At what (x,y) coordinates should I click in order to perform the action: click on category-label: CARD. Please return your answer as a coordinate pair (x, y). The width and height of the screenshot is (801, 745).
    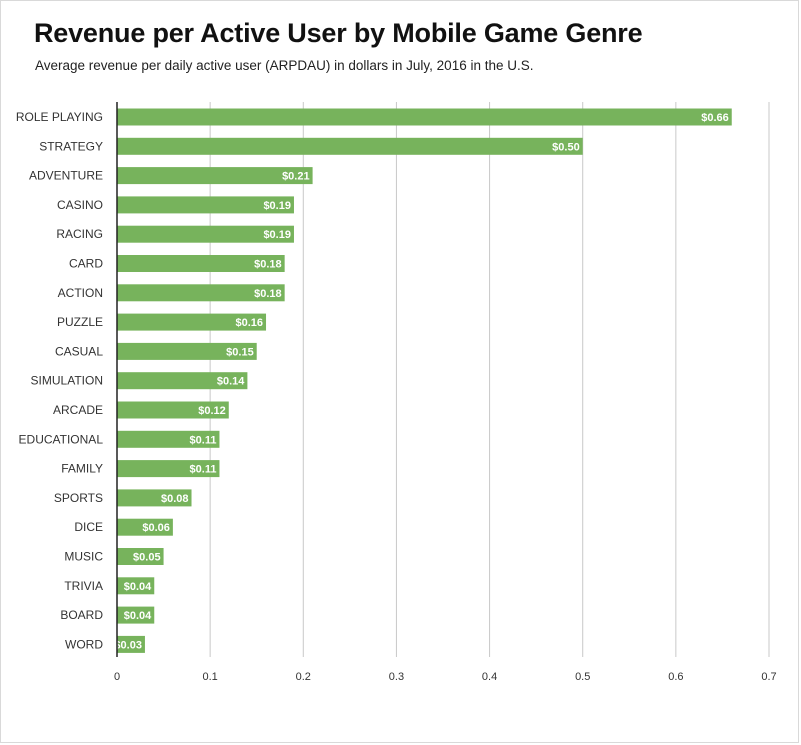
    Looking at the image, I should click on (86, 264).